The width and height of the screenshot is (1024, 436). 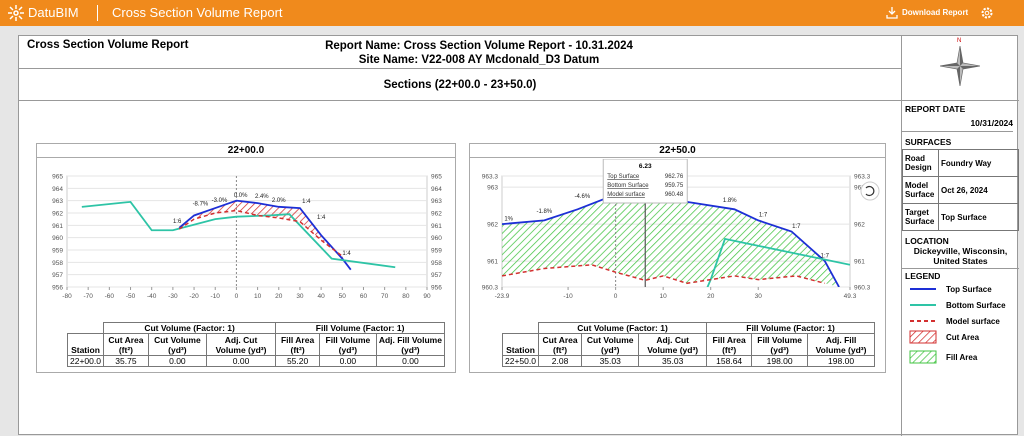 I want to click on table-cell: 198.00, so click(x=780, y=361).